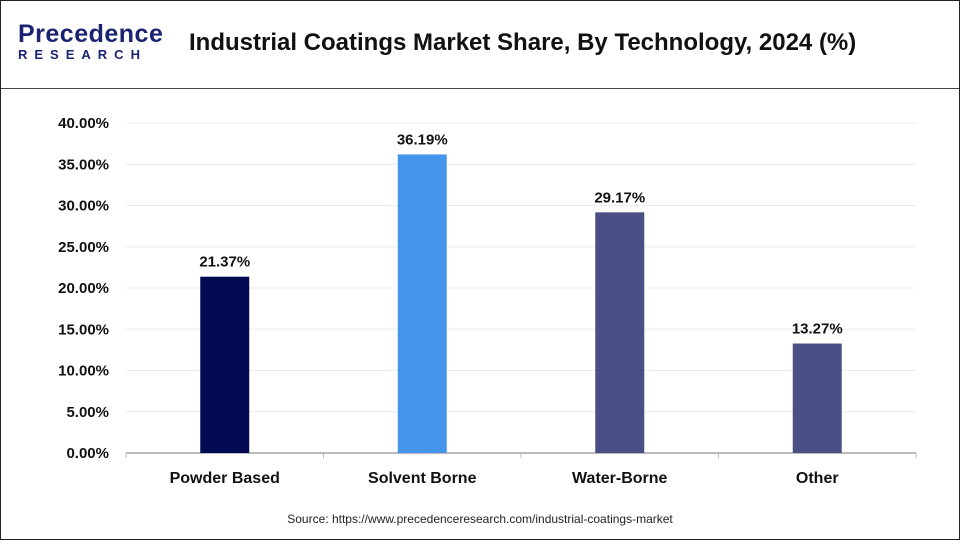 The height and width of the screenshot is (540, 960). I want to click on y-tick-label: 35.00%, so click(83, 164).